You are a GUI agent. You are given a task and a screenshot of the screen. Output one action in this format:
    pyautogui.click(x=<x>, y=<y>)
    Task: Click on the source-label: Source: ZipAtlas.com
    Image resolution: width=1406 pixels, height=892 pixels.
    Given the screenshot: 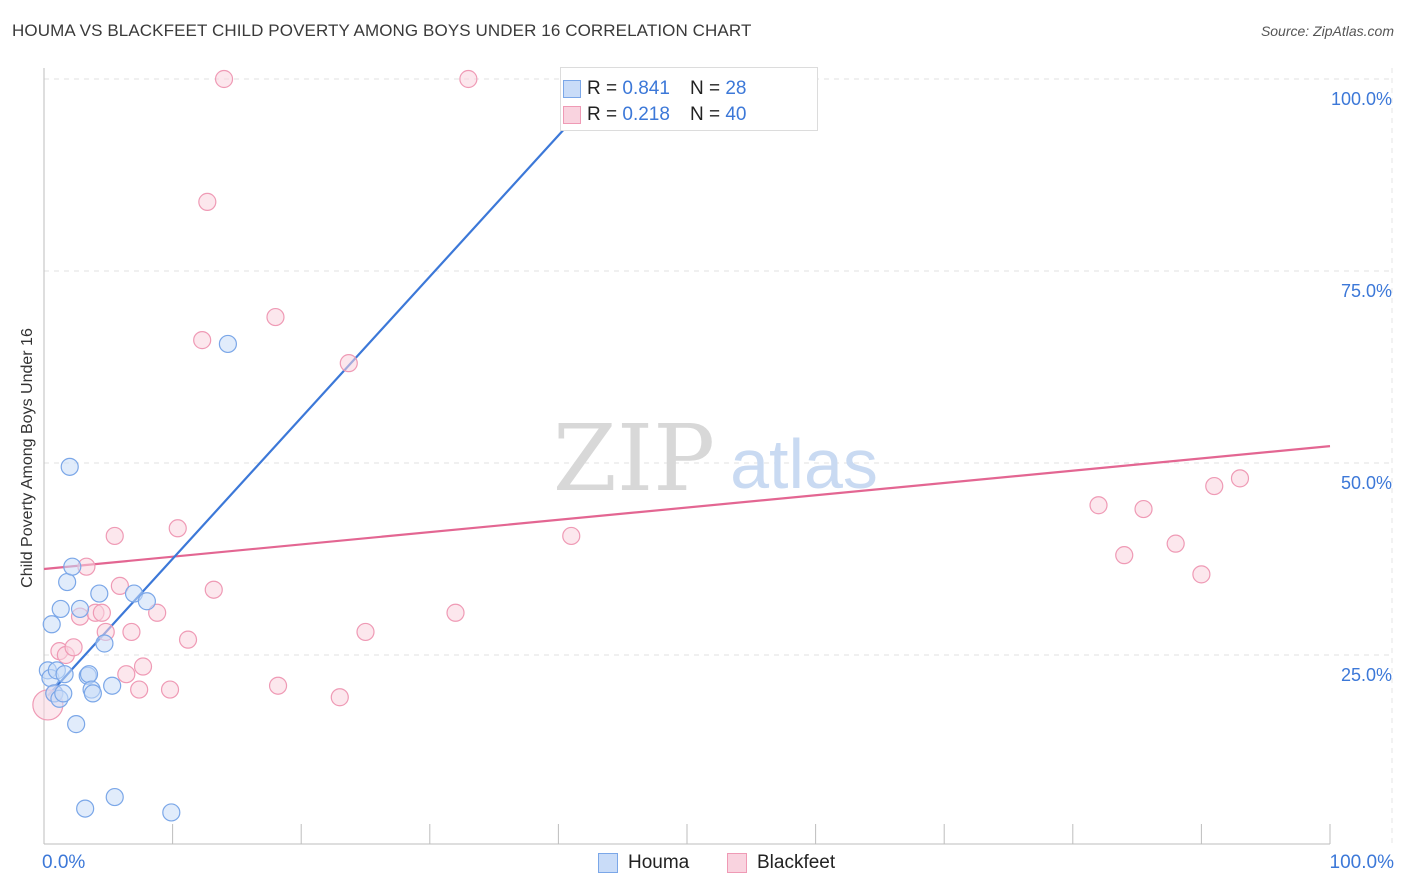 What is the action you would take?
    pyautogui.click(x=1327, y=31)
    